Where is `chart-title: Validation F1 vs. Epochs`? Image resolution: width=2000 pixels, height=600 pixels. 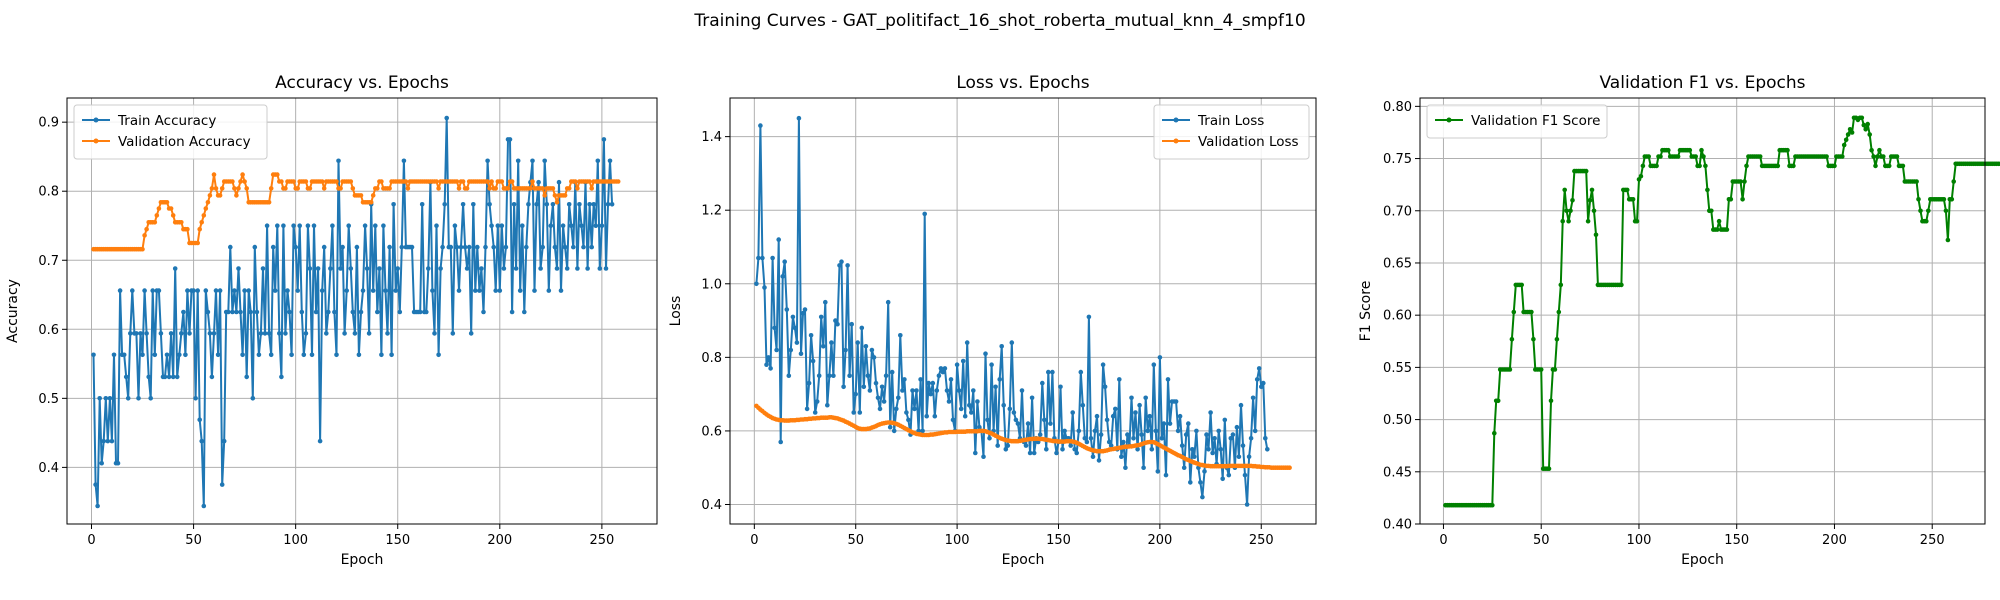
chart-title: Validation F1 vs. Epochs is located at coordinates (1703, 83).